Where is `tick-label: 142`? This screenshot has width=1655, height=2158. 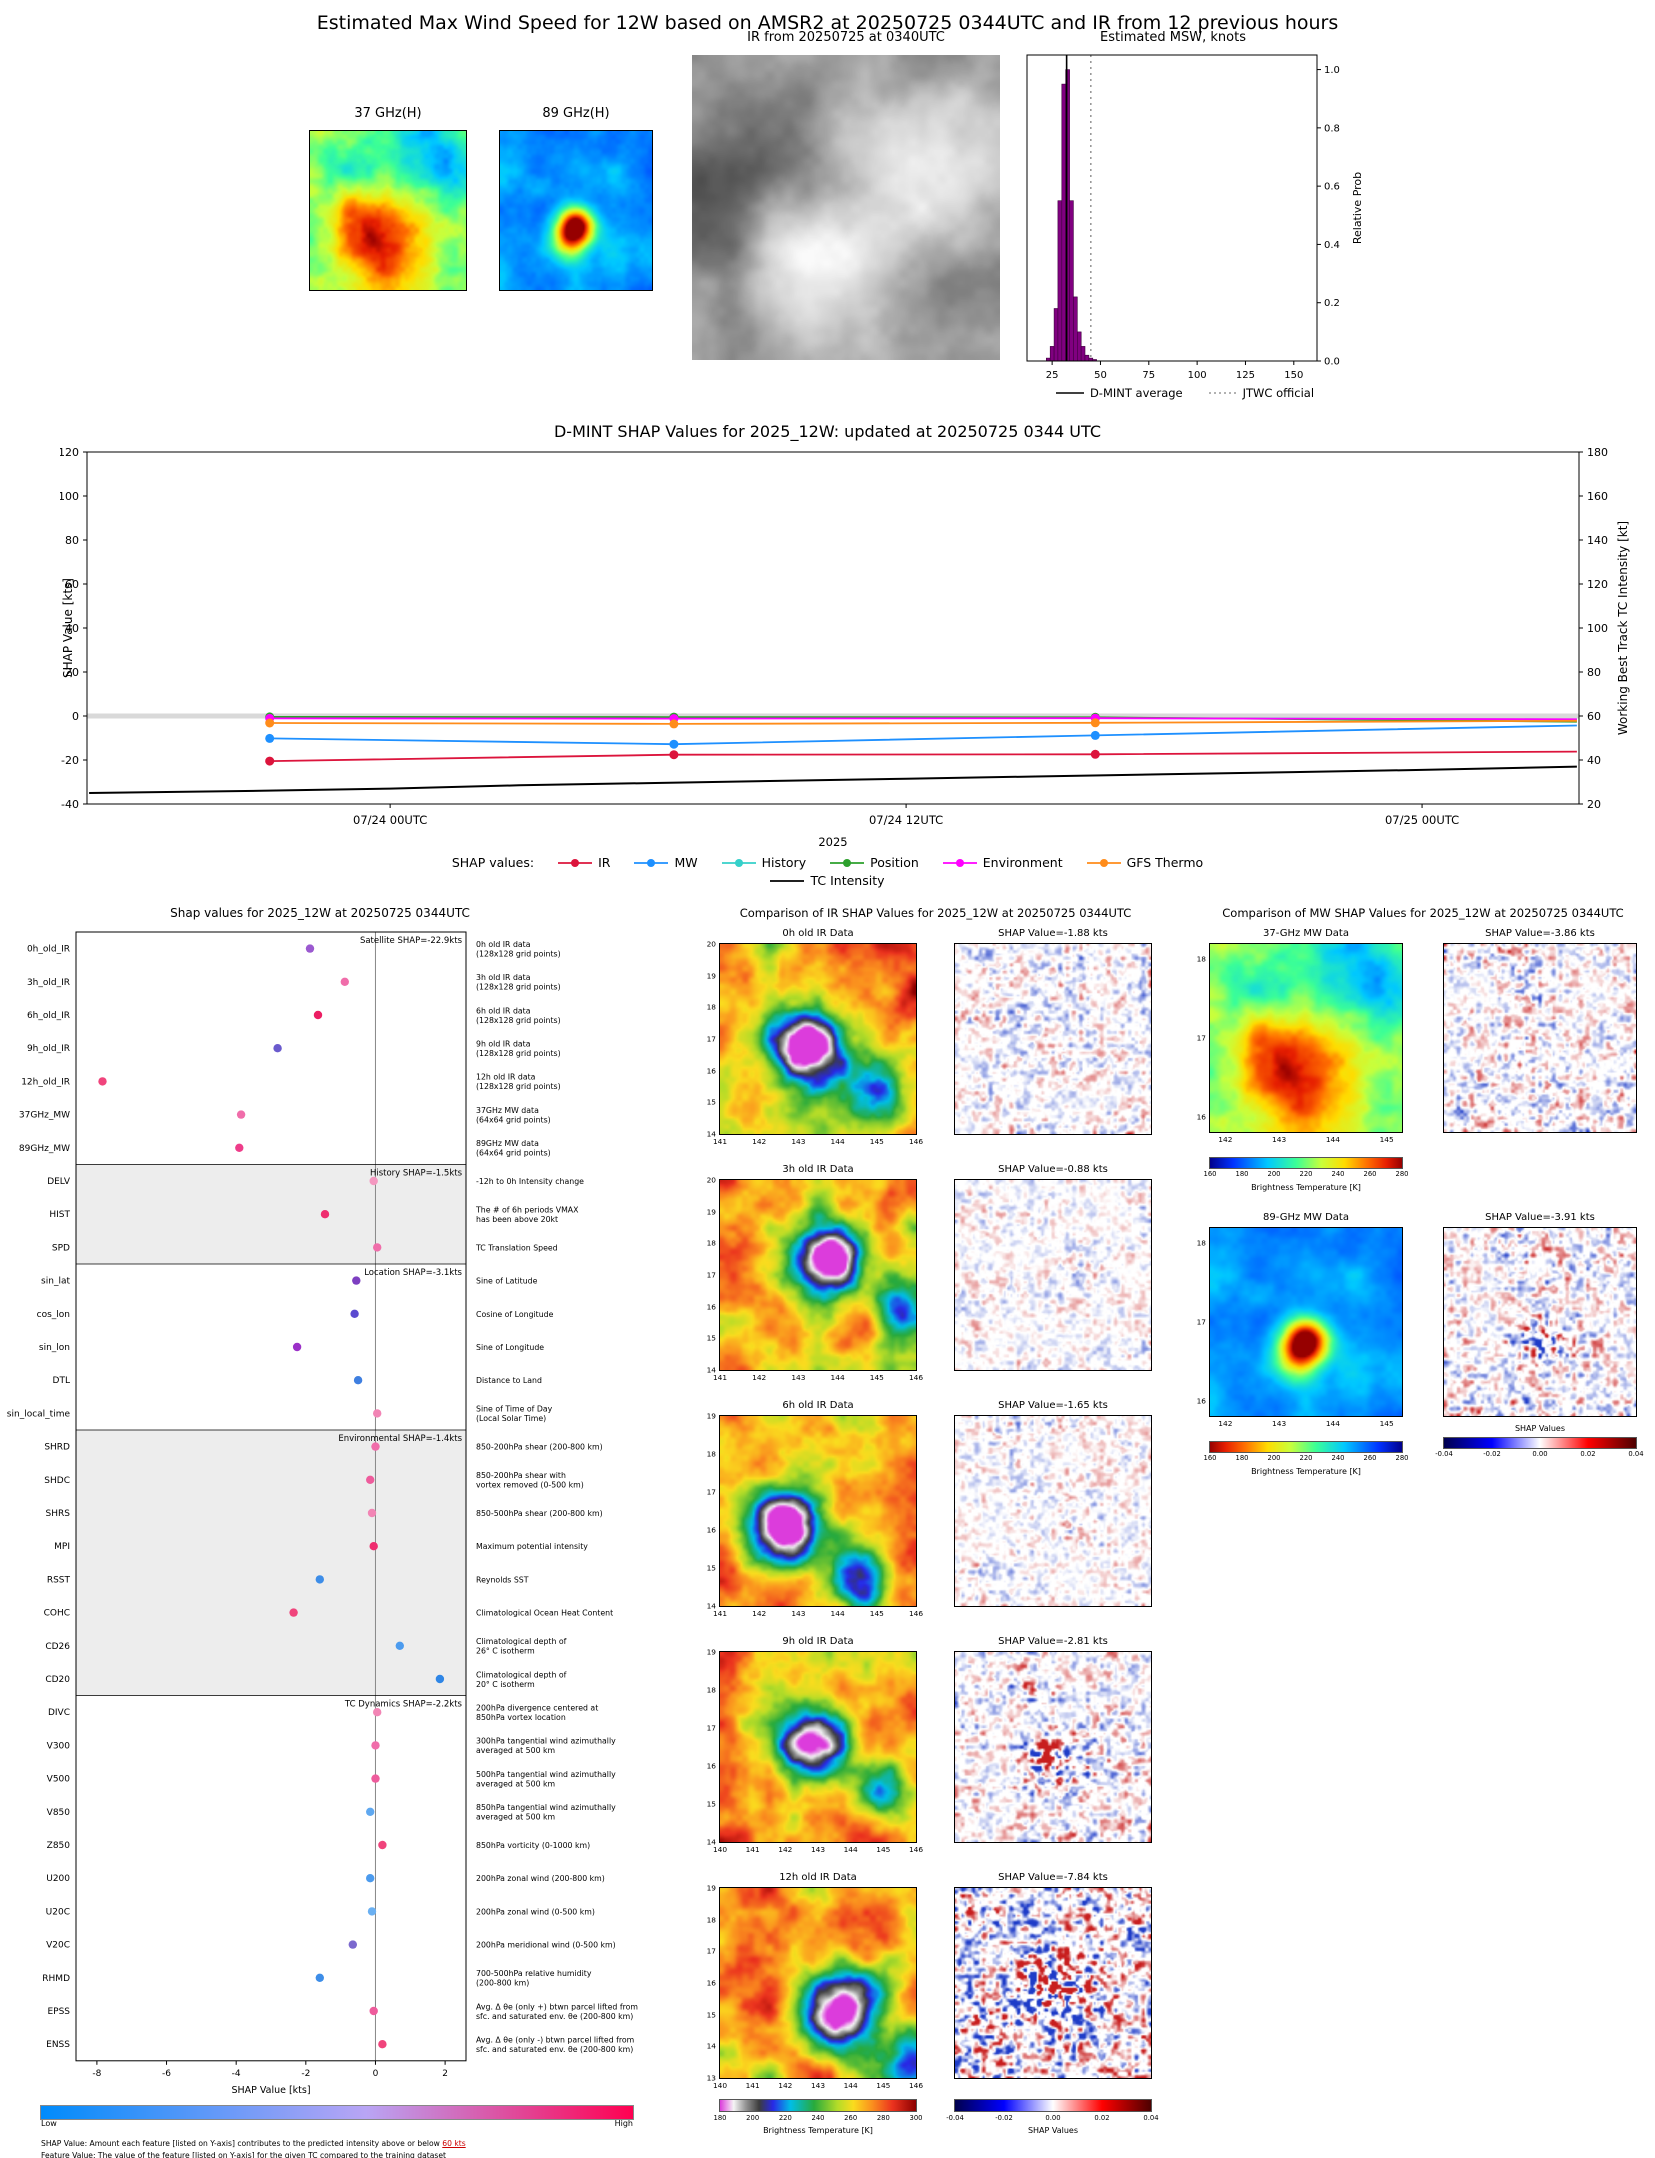 tick-label: 142 is located at coordinates (759, 1141).